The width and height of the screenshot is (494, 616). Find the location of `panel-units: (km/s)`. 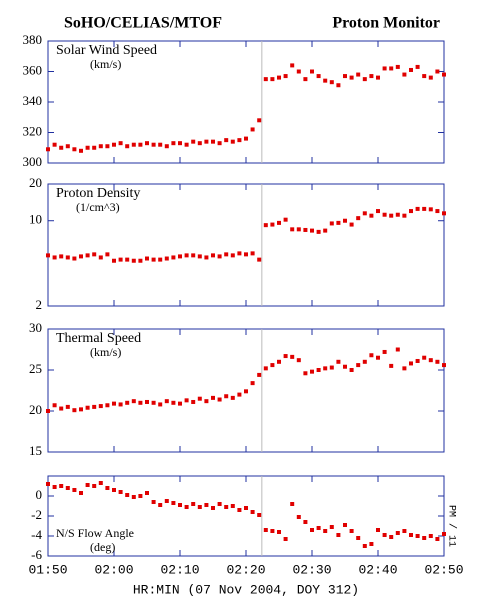

panel-units: (km/s) is located at coordinates (105, 64).